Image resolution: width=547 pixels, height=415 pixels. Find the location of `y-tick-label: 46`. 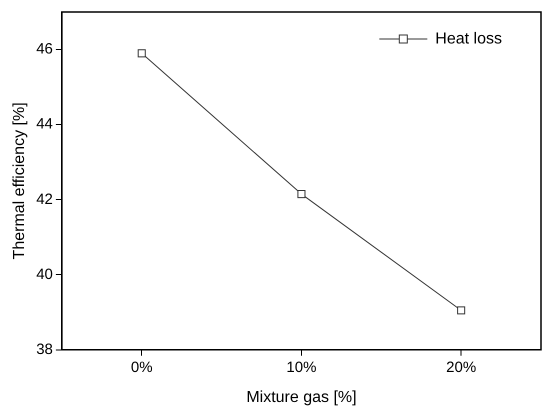

y-tick-label: 46 is located at coordinates (44, 49).